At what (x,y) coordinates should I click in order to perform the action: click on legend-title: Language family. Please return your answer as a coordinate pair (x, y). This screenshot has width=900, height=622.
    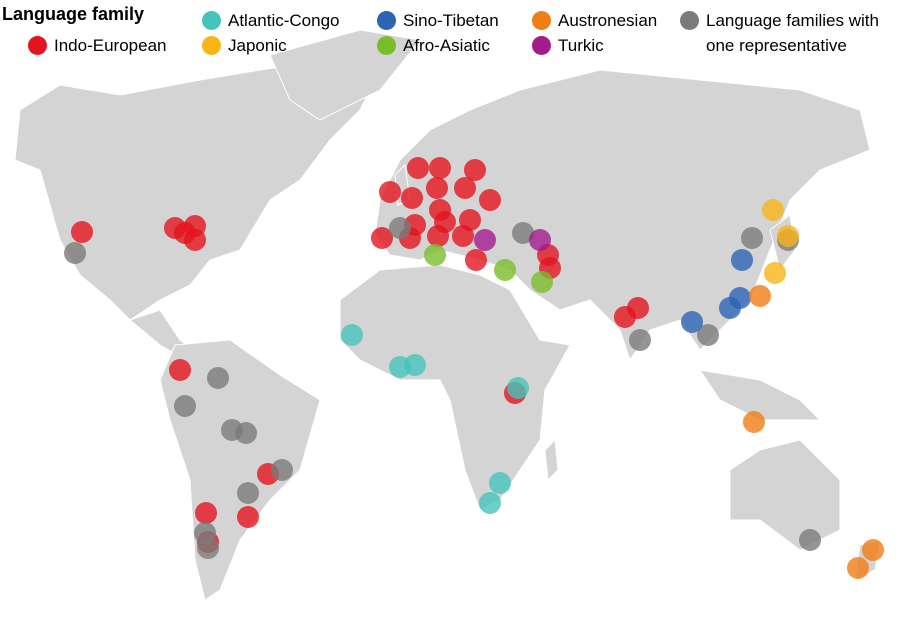
    Looking at the image, I should click on (73, 14).